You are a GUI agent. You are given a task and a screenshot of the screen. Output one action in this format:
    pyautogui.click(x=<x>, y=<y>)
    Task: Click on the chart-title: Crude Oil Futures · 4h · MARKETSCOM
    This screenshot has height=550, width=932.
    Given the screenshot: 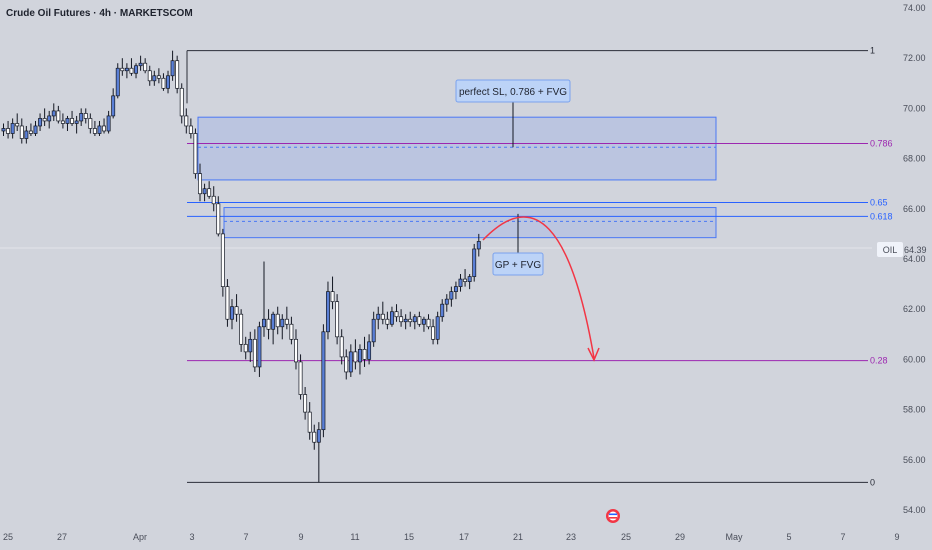 What is the action you would take?
    pyautogui.click(x=99, y=13)
    